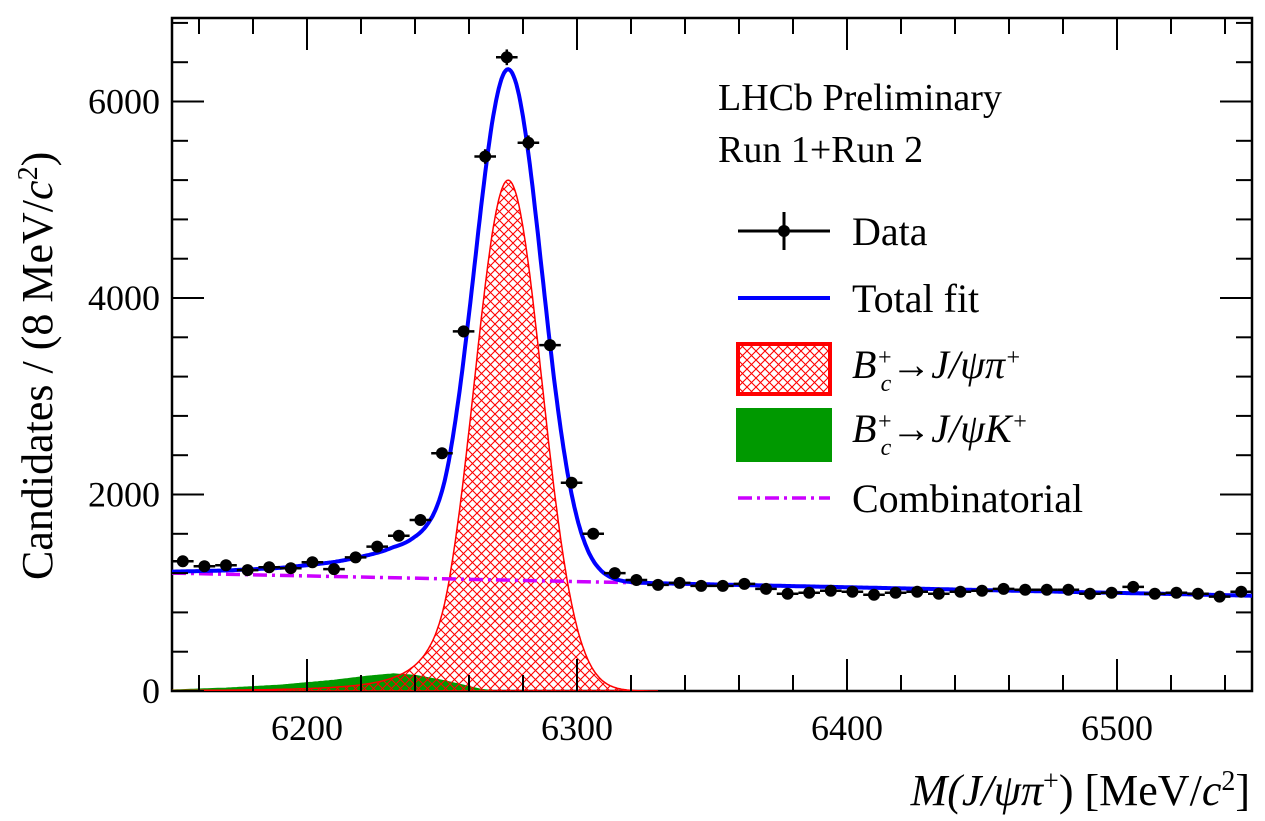  Describe the element at coordinates (151, 691) in the screenshot. I see `y-tick-label: 0` at that location.